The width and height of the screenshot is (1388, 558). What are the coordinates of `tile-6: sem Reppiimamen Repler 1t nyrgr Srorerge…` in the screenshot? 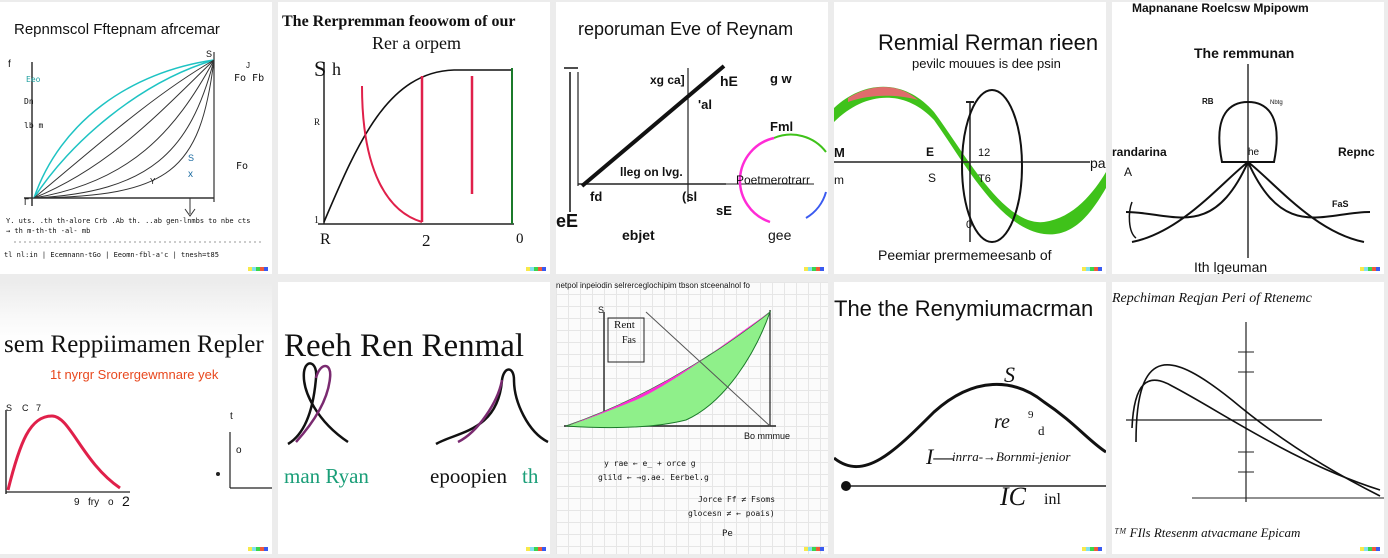 It's located at (136, 418).